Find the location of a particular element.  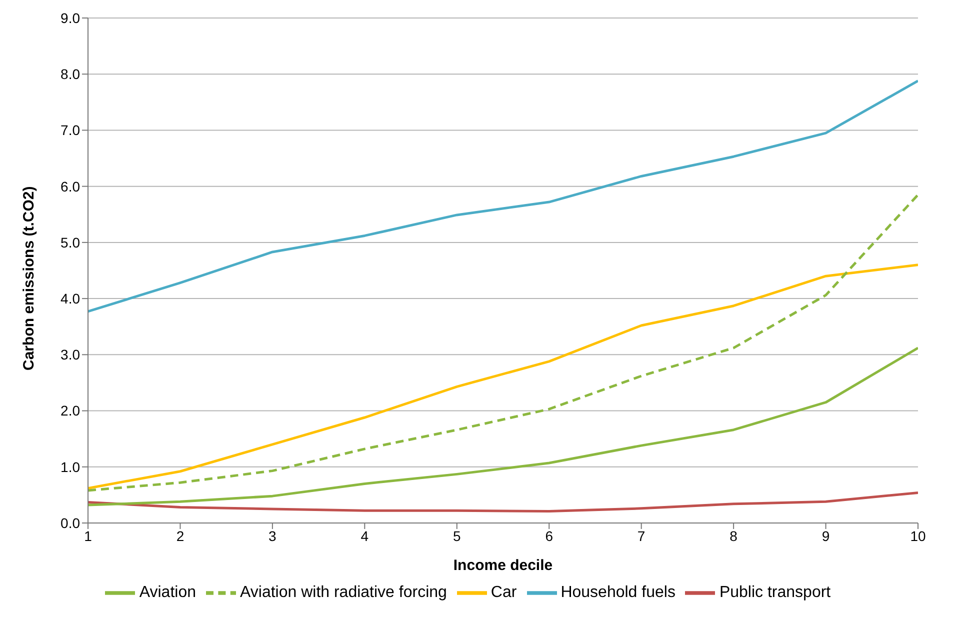

legend-label: Household fuels is located at coordinates (618, 593).